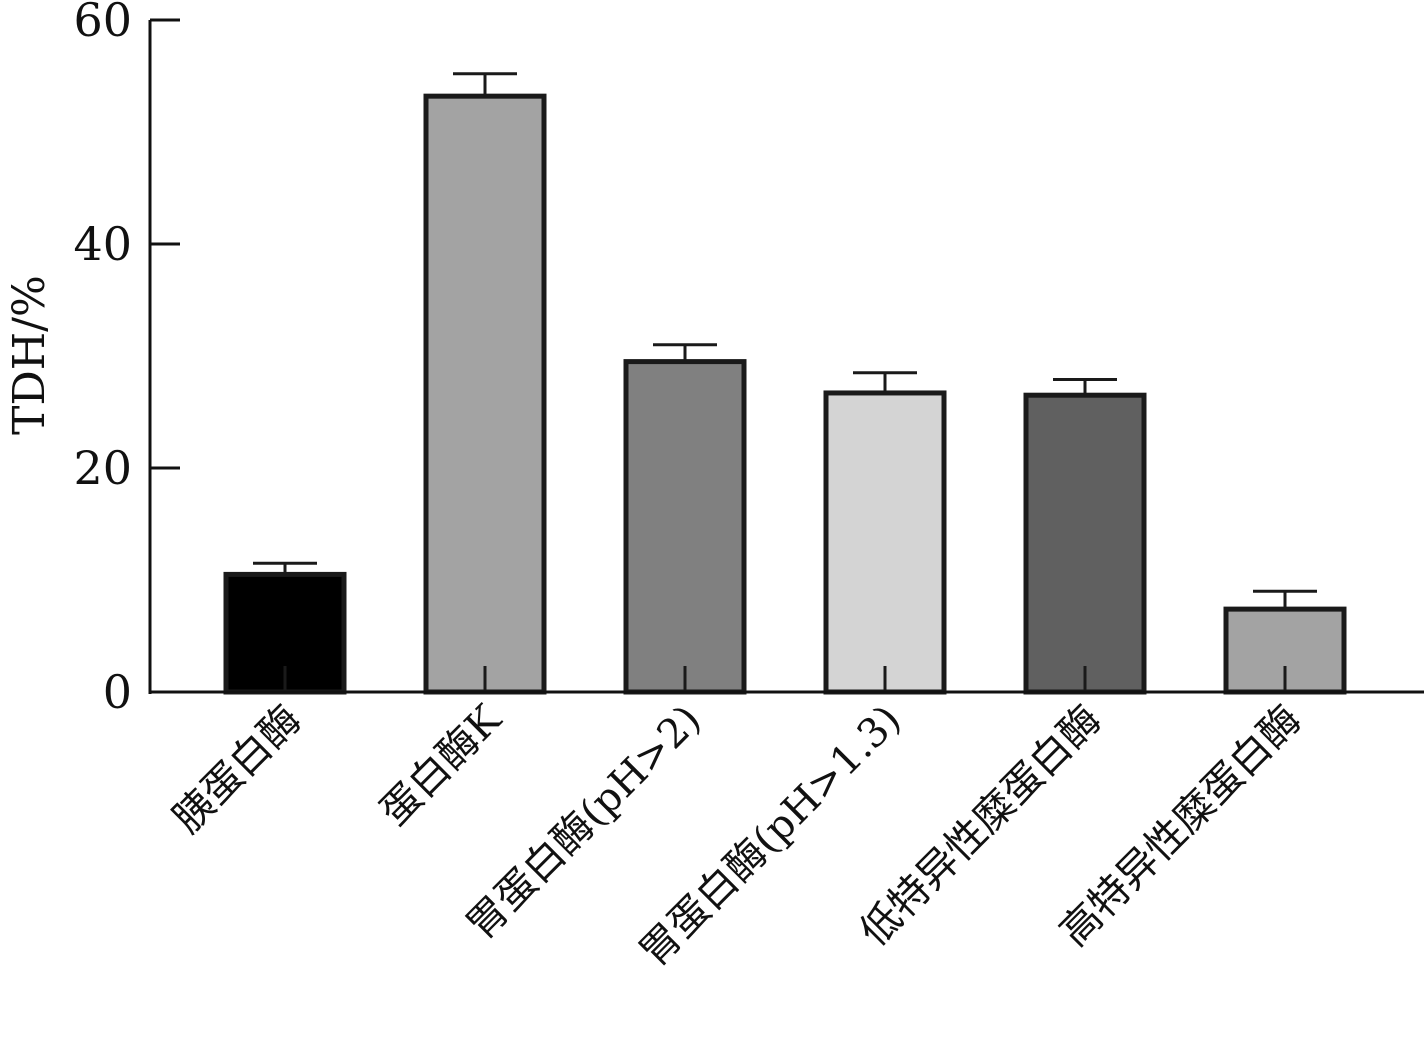  What do you see at coordinates (102, 468) in the screenshot?
I see `y-tick-label: 20` at bounding box center [102, 468].